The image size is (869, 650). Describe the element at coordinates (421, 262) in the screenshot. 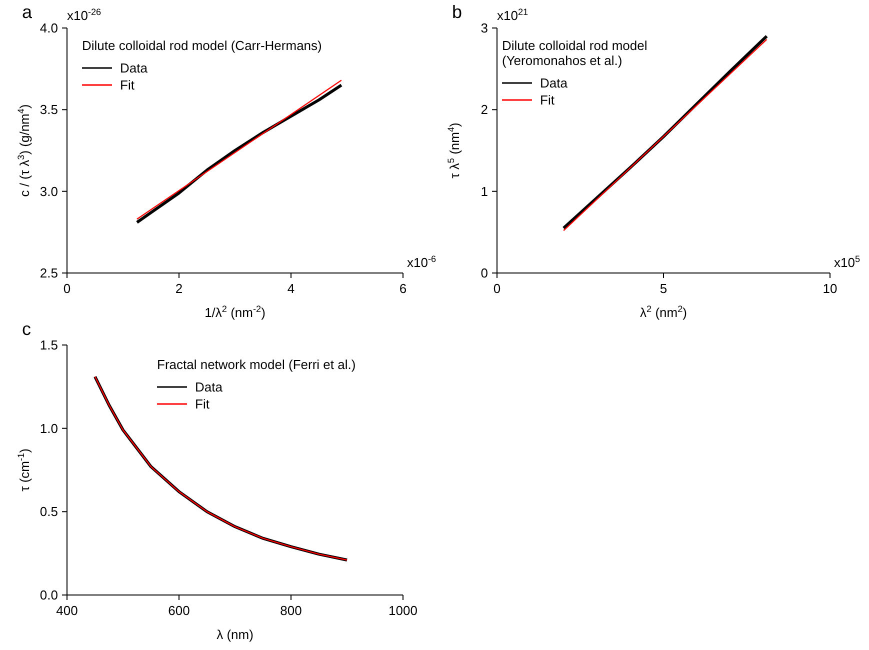

I see `text: x10$^{-6}$` at that location.